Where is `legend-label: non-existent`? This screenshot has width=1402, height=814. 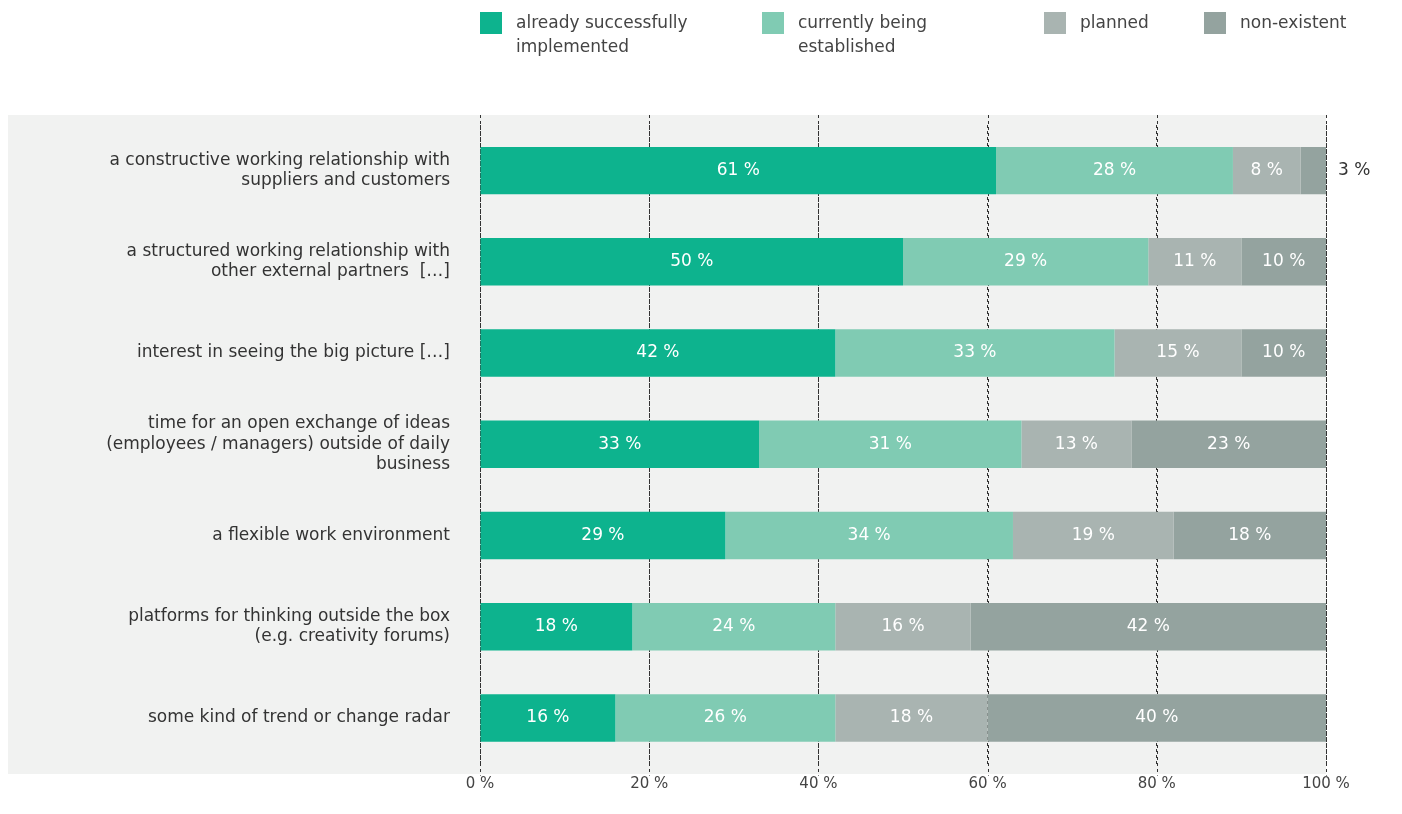 legend-label: non-existent is located at coordinates (1293, 22).